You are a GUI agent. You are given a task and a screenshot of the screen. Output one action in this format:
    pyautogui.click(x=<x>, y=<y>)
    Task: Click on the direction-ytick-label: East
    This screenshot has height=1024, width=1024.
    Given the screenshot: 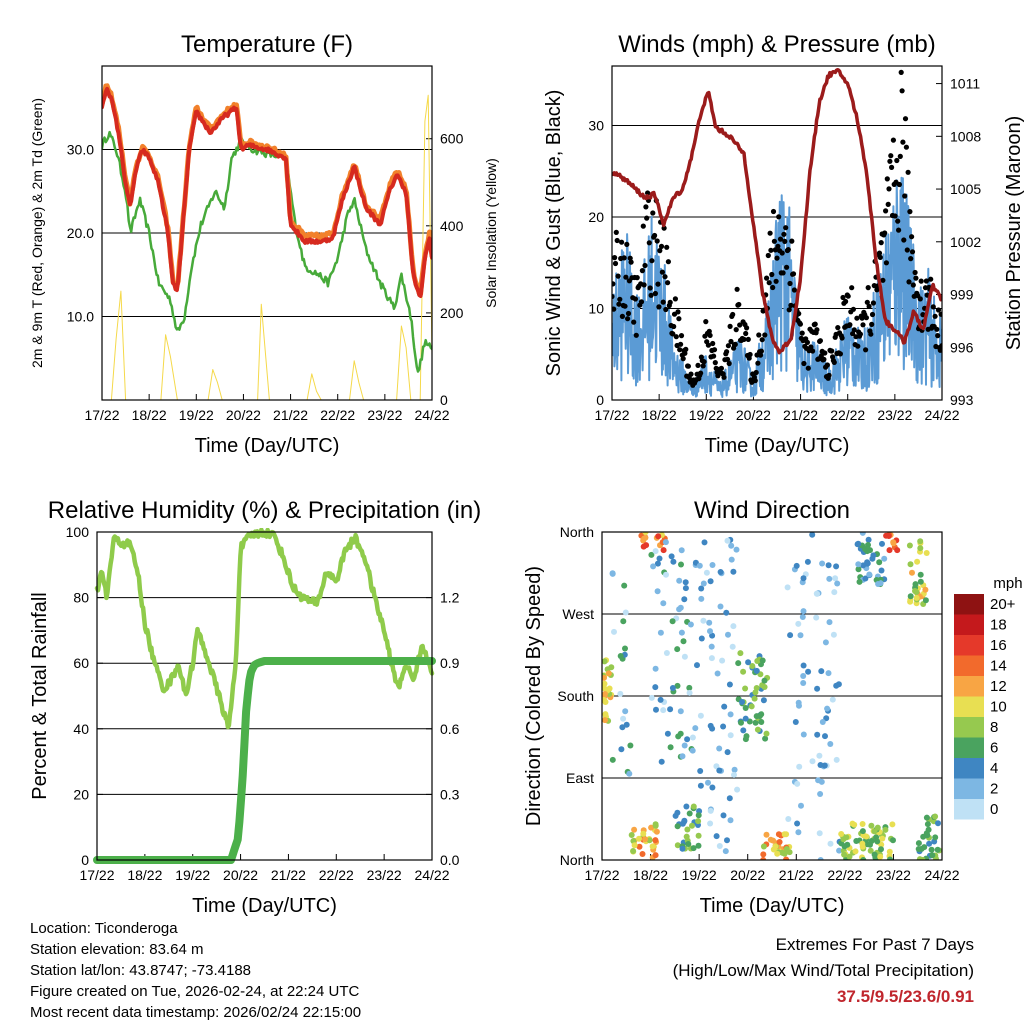 What is the action you would take?
    pyautogui.click(x=580, y=778)
    